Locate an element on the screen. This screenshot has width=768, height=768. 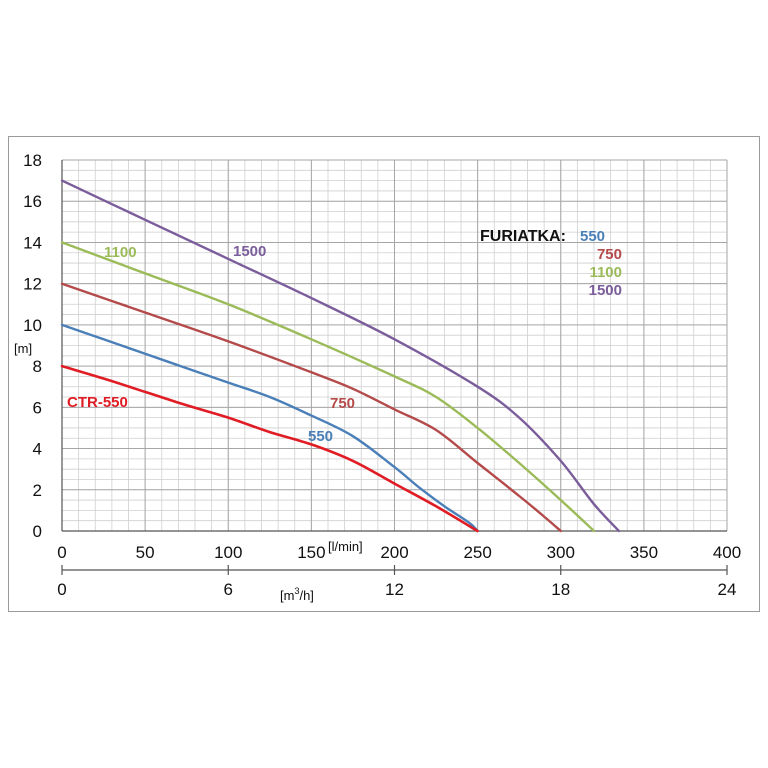
legend-title: FURIATKA: is located at coordinates (523, 236).